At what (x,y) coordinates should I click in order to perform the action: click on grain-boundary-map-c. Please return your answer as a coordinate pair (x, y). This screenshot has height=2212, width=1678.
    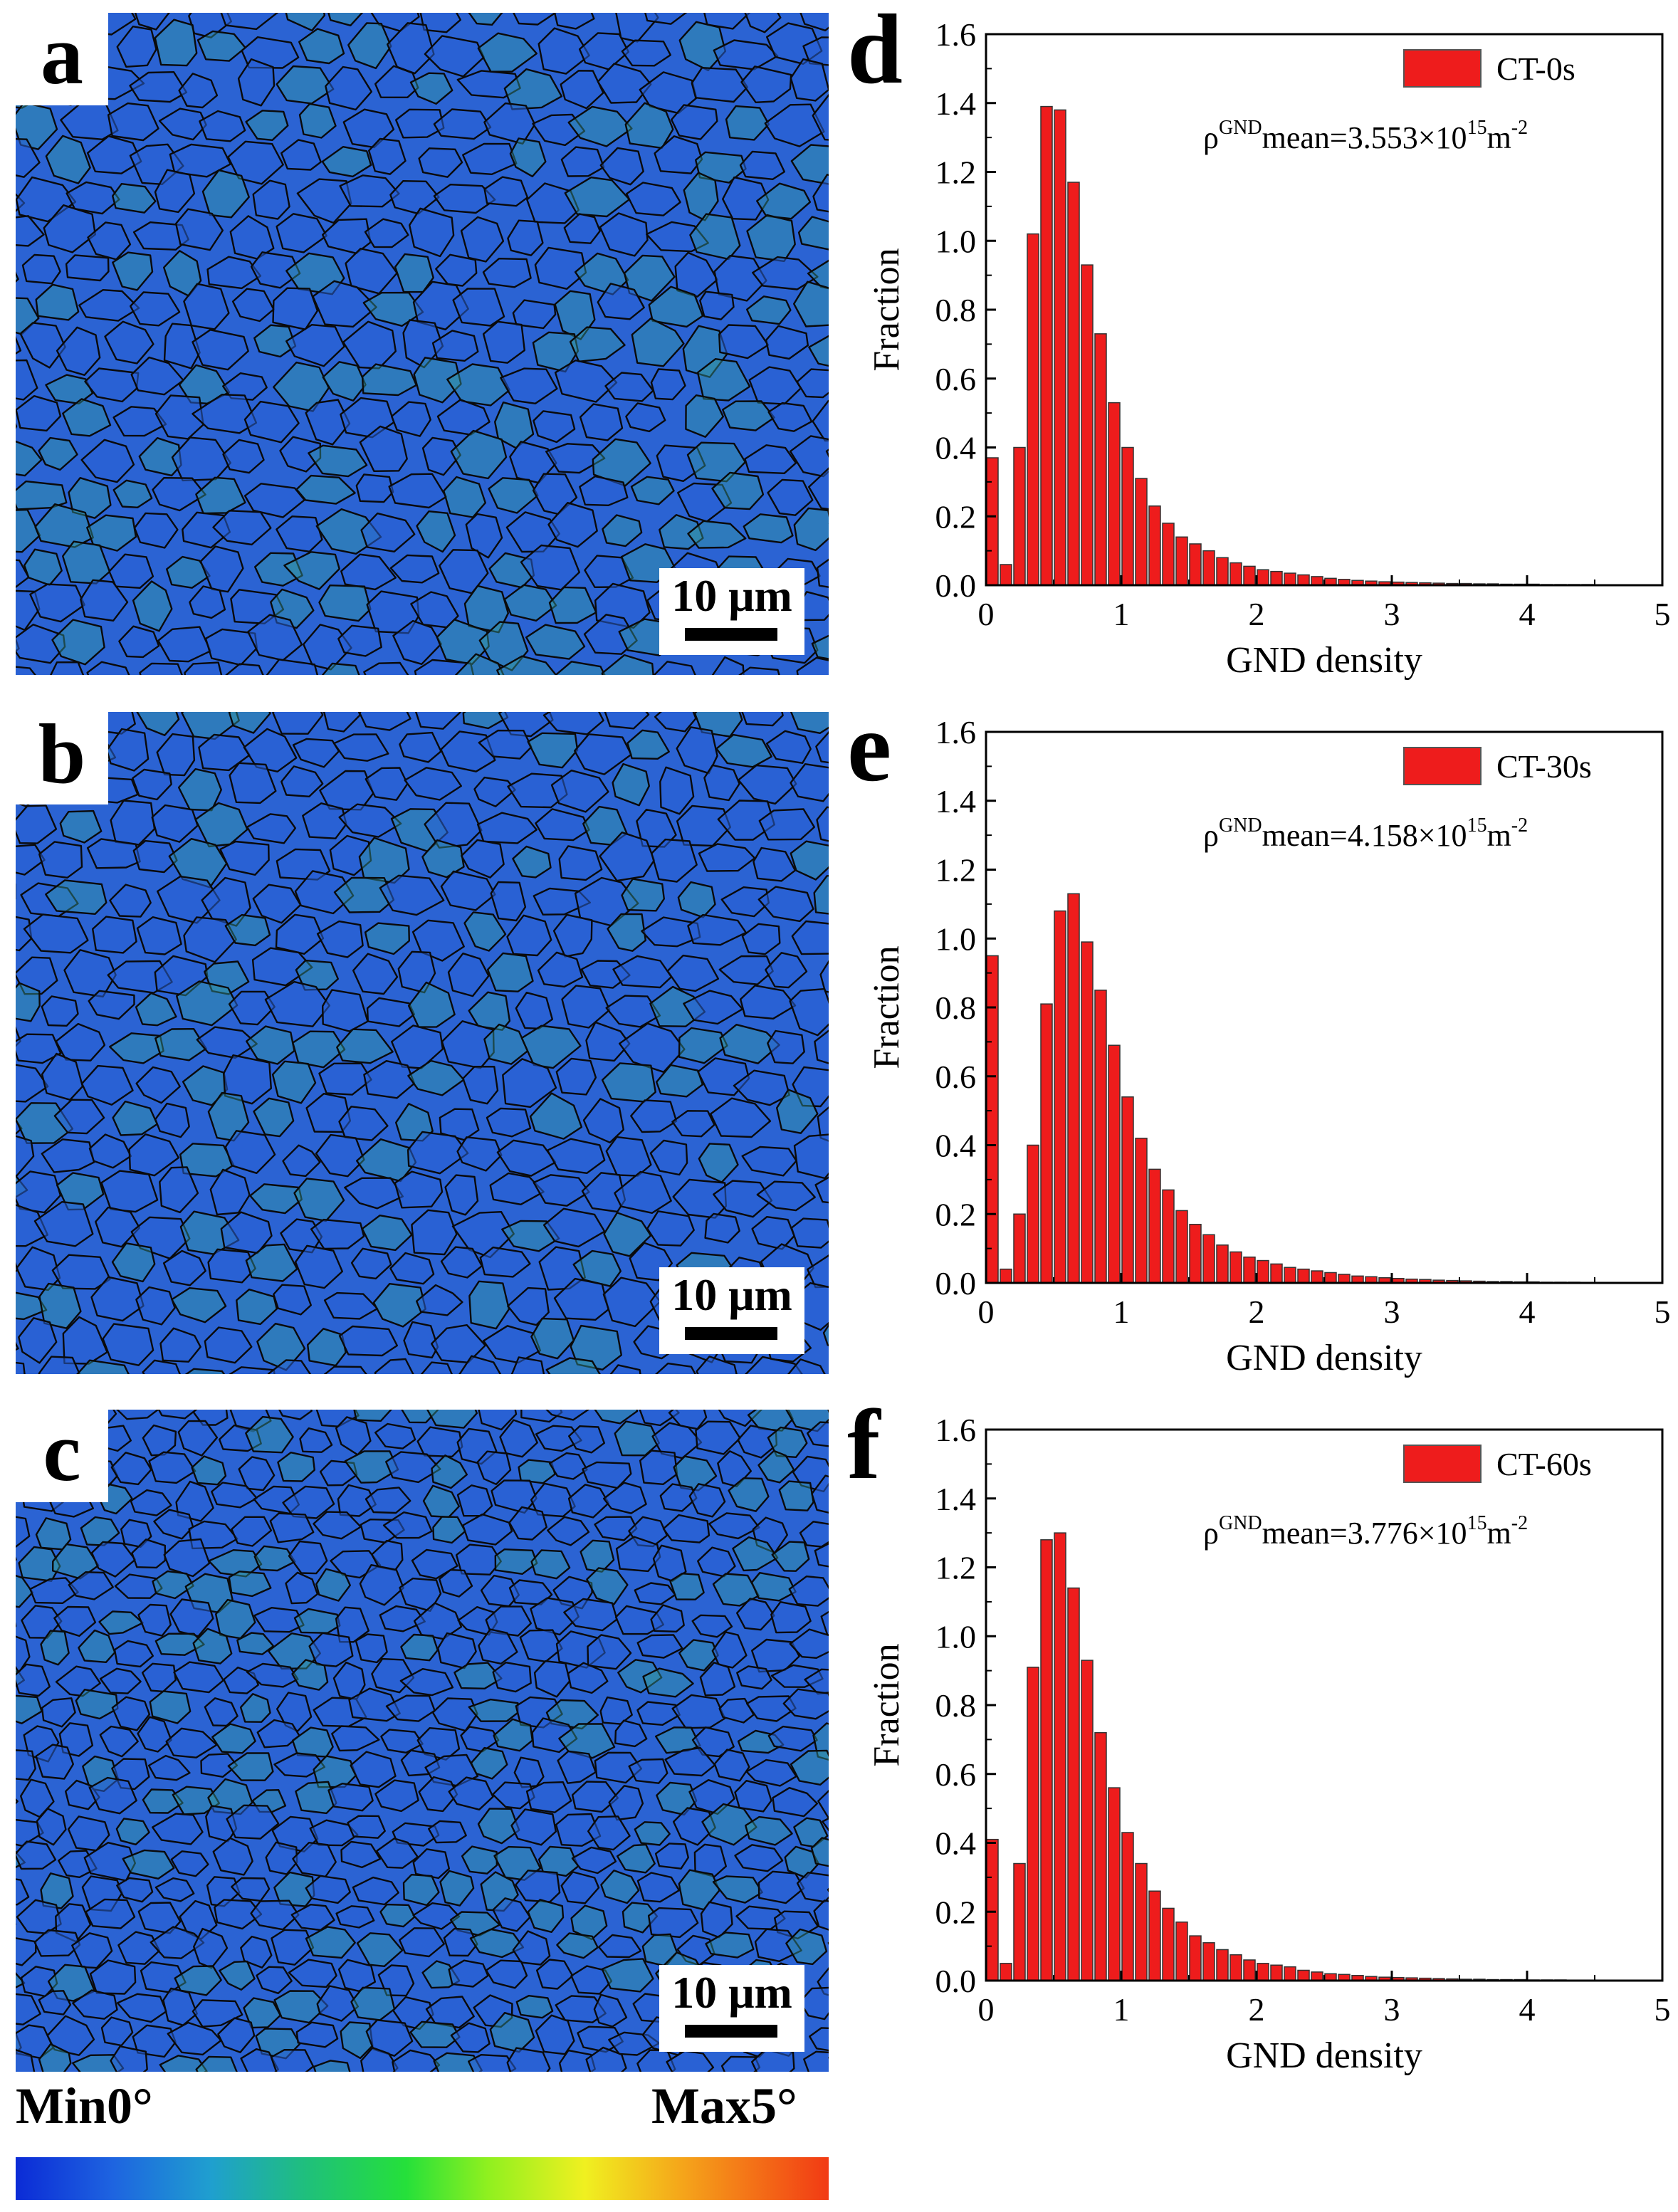
    Looking at the image, I should click on (423, 1741).